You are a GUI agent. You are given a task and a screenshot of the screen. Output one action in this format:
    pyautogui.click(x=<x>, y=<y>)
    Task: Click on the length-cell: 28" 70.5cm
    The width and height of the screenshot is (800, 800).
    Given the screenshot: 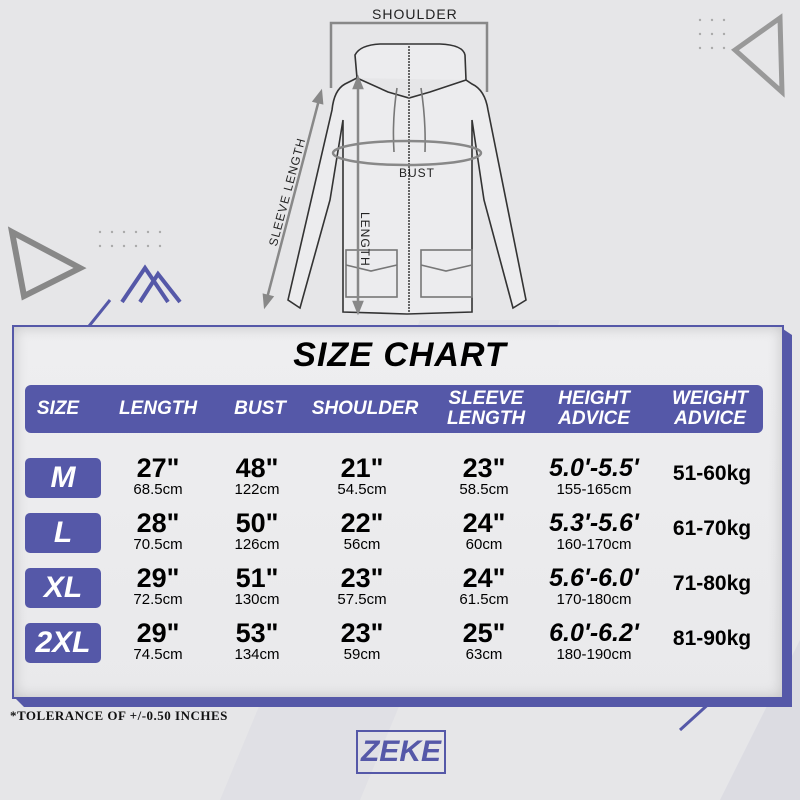 What is the action you would take?
    pyautogui.click(x=158, y=531)
    